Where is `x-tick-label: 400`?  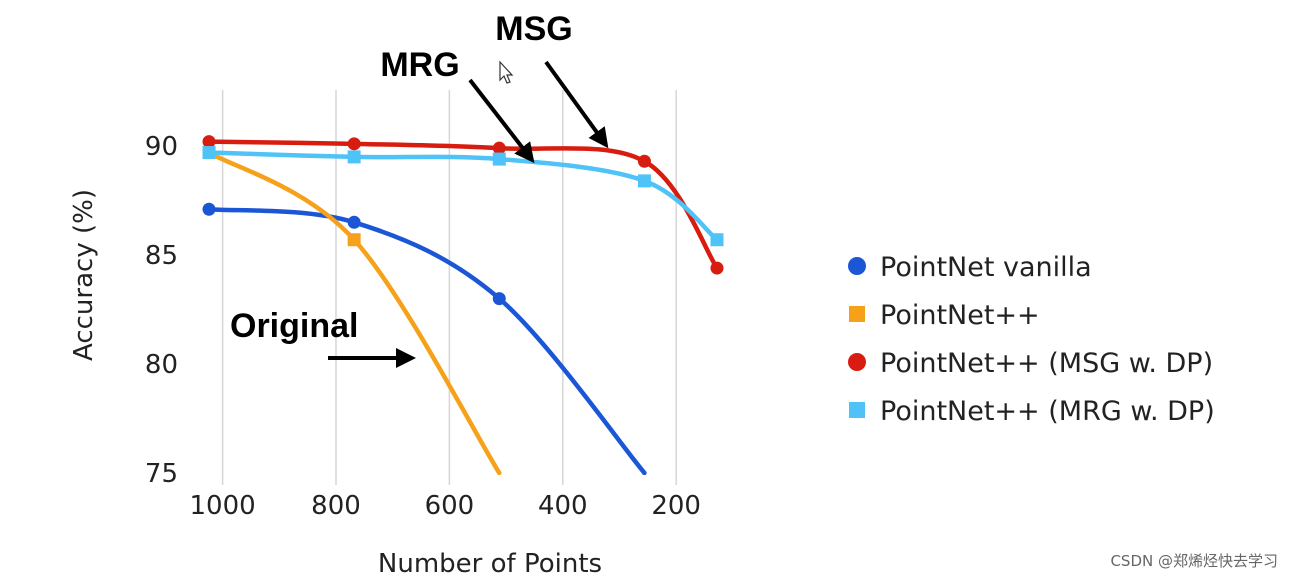
x-tick-label: 400 is located at coordinates (563, 506).